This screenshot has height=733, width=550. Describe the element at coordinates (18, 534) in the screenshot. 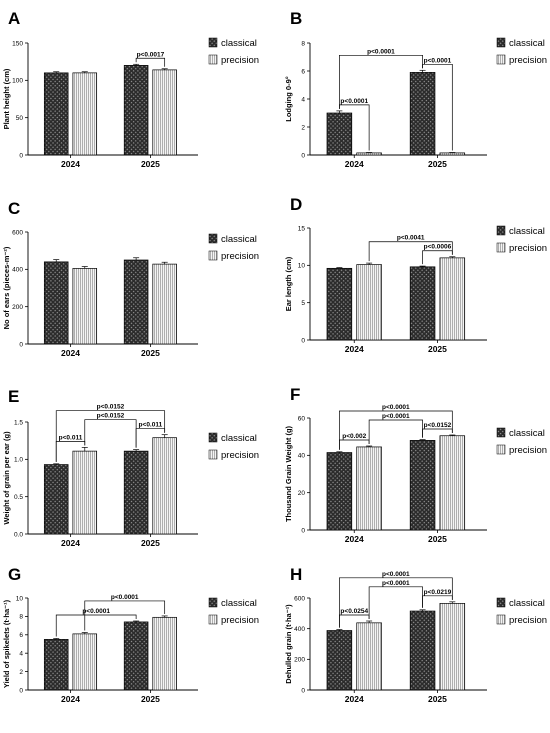

I see `y-tick-label: 0.0` at that location.